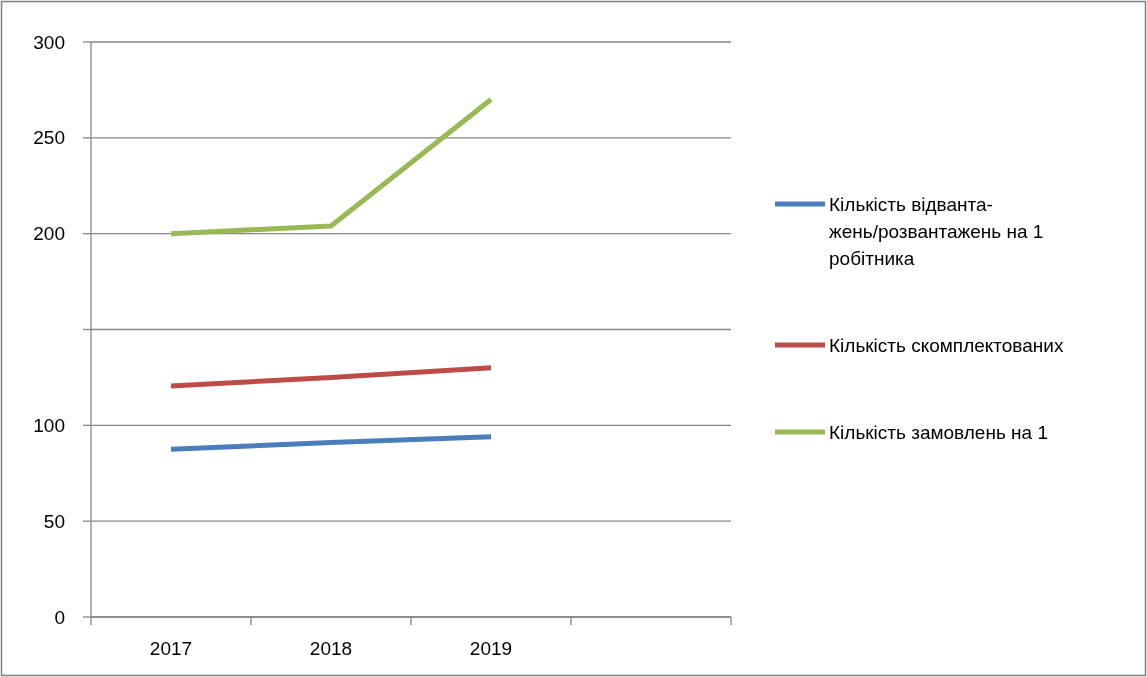 Image resolution: width=1147 pixels, height=677 pixels. What do you see at coordinates (946, 345) in the screenshot?
I see `legend-label: Кількість скомплектованих` at bounding box center [946, 345].